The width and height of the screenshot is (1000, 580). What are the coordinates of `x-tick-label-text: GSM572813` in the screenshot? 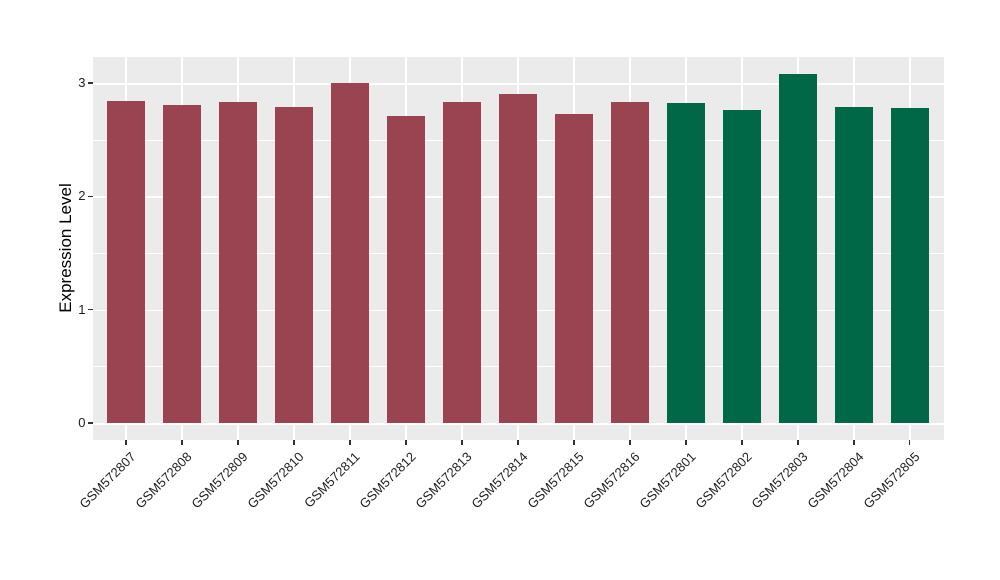 It's located at (443, 480).